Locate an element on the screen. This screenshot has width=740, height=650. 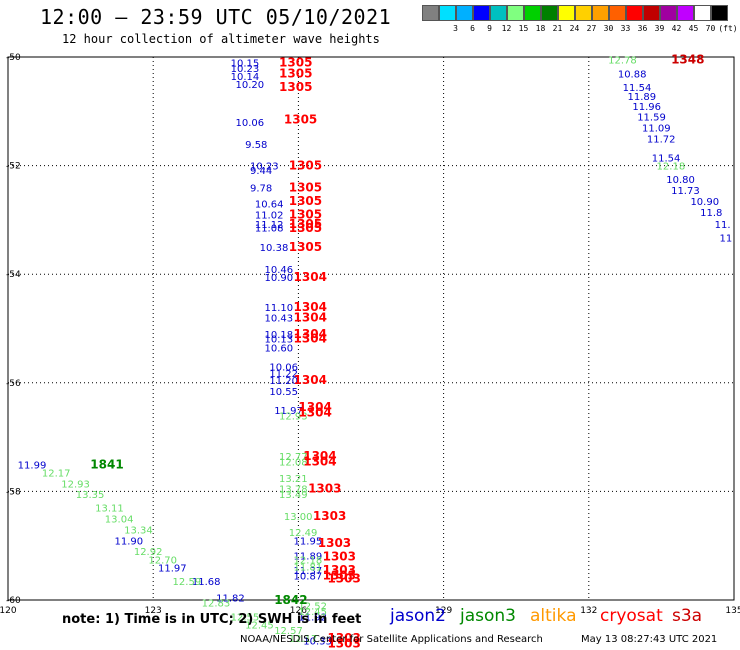
jason3-obs: 12.18 is located at coordinates (308, 560).